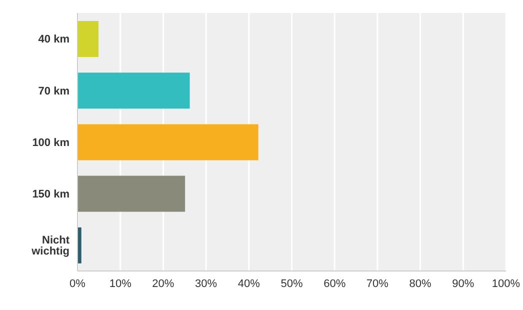 The height and width of the screenshot is (310, 523). Describe the element at coordinates (420, 284) in the screenshot. I see `x-tick-label: 80%` at that location.